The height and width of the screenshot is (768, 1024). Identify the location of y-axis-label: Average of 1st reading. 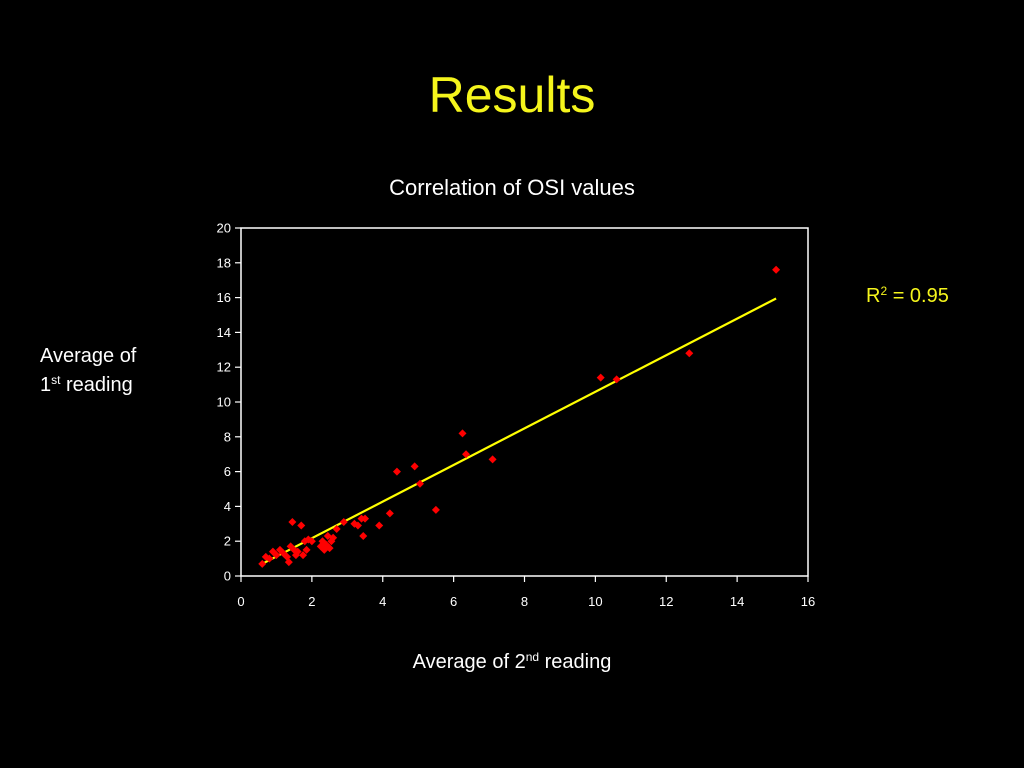
(105, 371).